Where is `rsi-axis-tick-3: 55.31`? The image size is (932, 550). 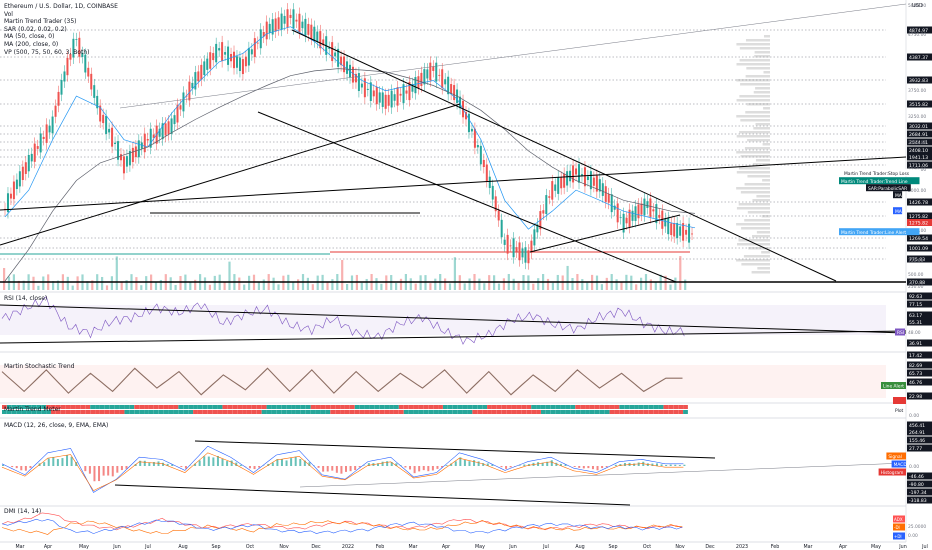
rsi-axis-tick-3: 55.31 is located at coordinates (915, 323).